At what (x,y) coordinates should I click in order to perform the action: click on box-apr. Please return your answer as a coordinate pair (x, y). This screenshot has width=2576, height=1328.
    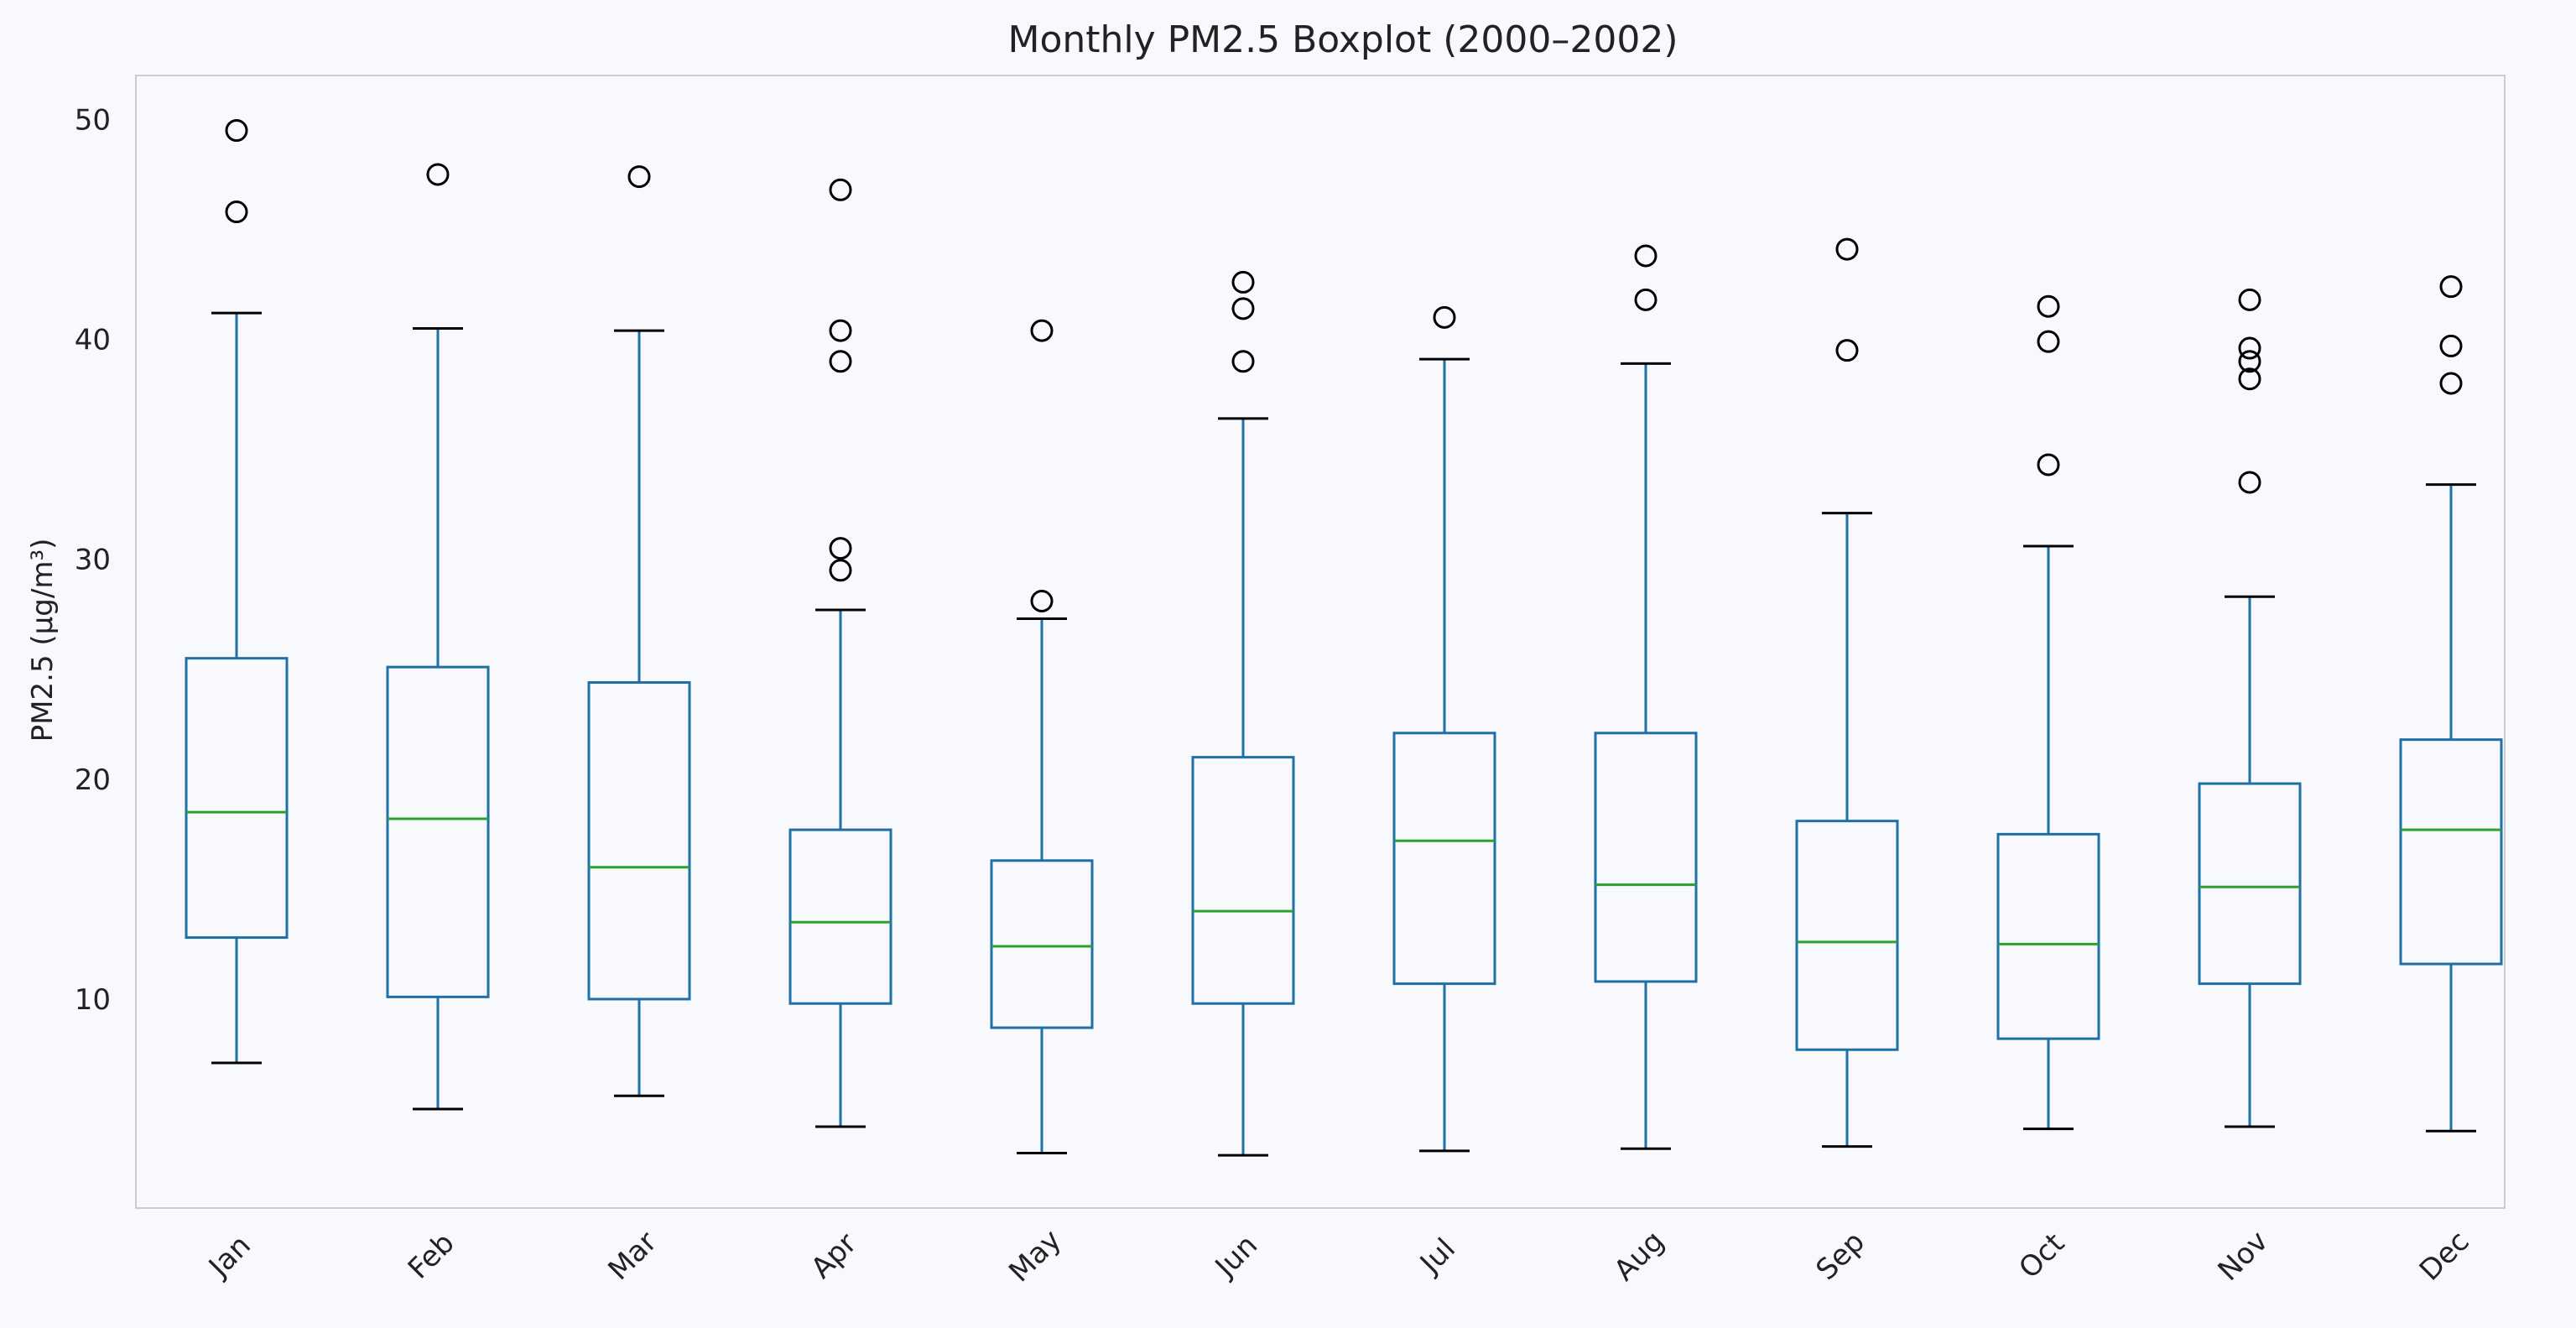
    Looking at the image, I should click on (840, 653).